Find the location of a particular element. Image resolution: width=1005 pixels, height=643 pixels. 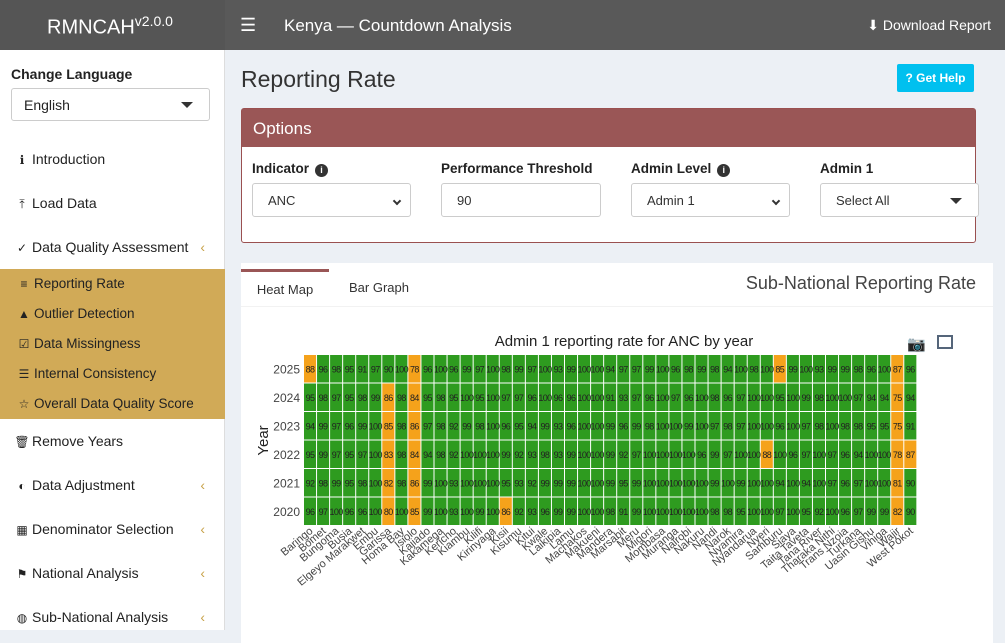

sidebar-item-overall-data-quality-score: ☆ Overall Data Quality Score is located at coordinates (112, 404).